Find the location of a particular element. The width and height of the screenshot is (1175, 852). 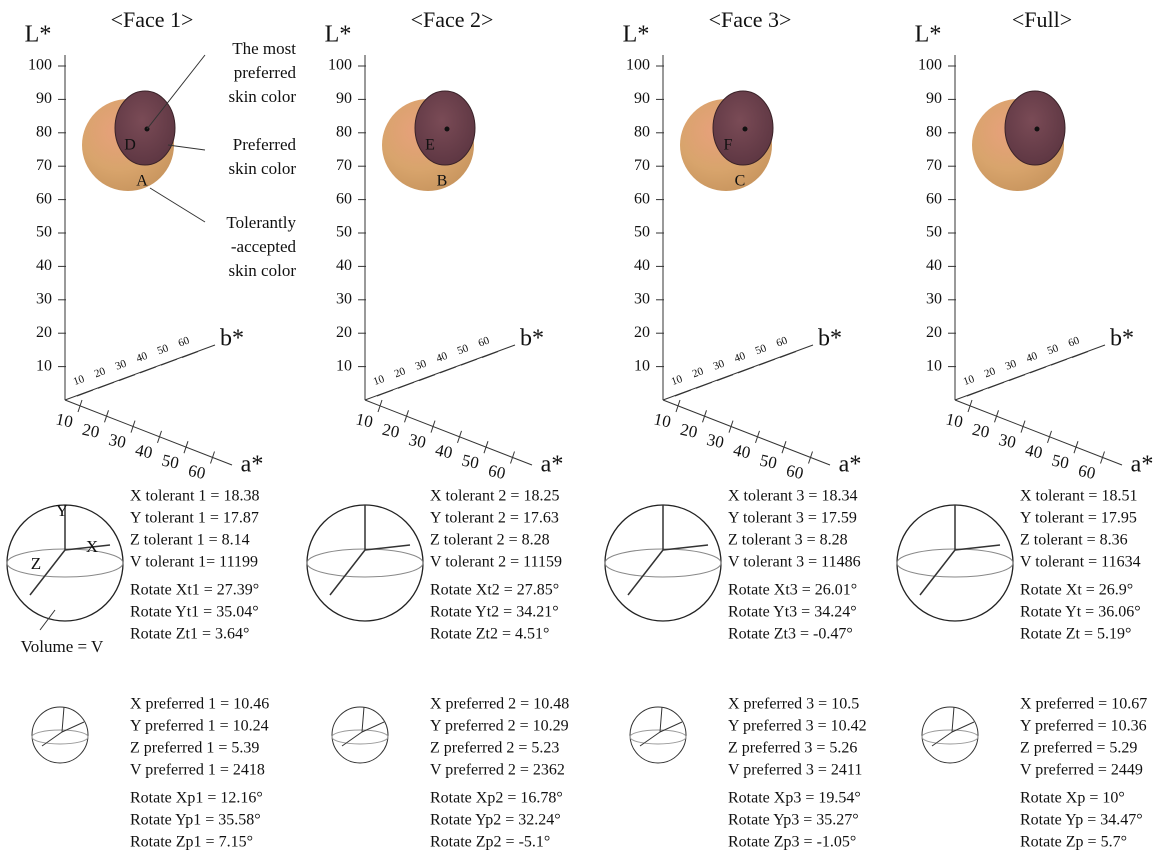

preferred: X preferred 1 = 10.46 is located at coordinates (199, 704).